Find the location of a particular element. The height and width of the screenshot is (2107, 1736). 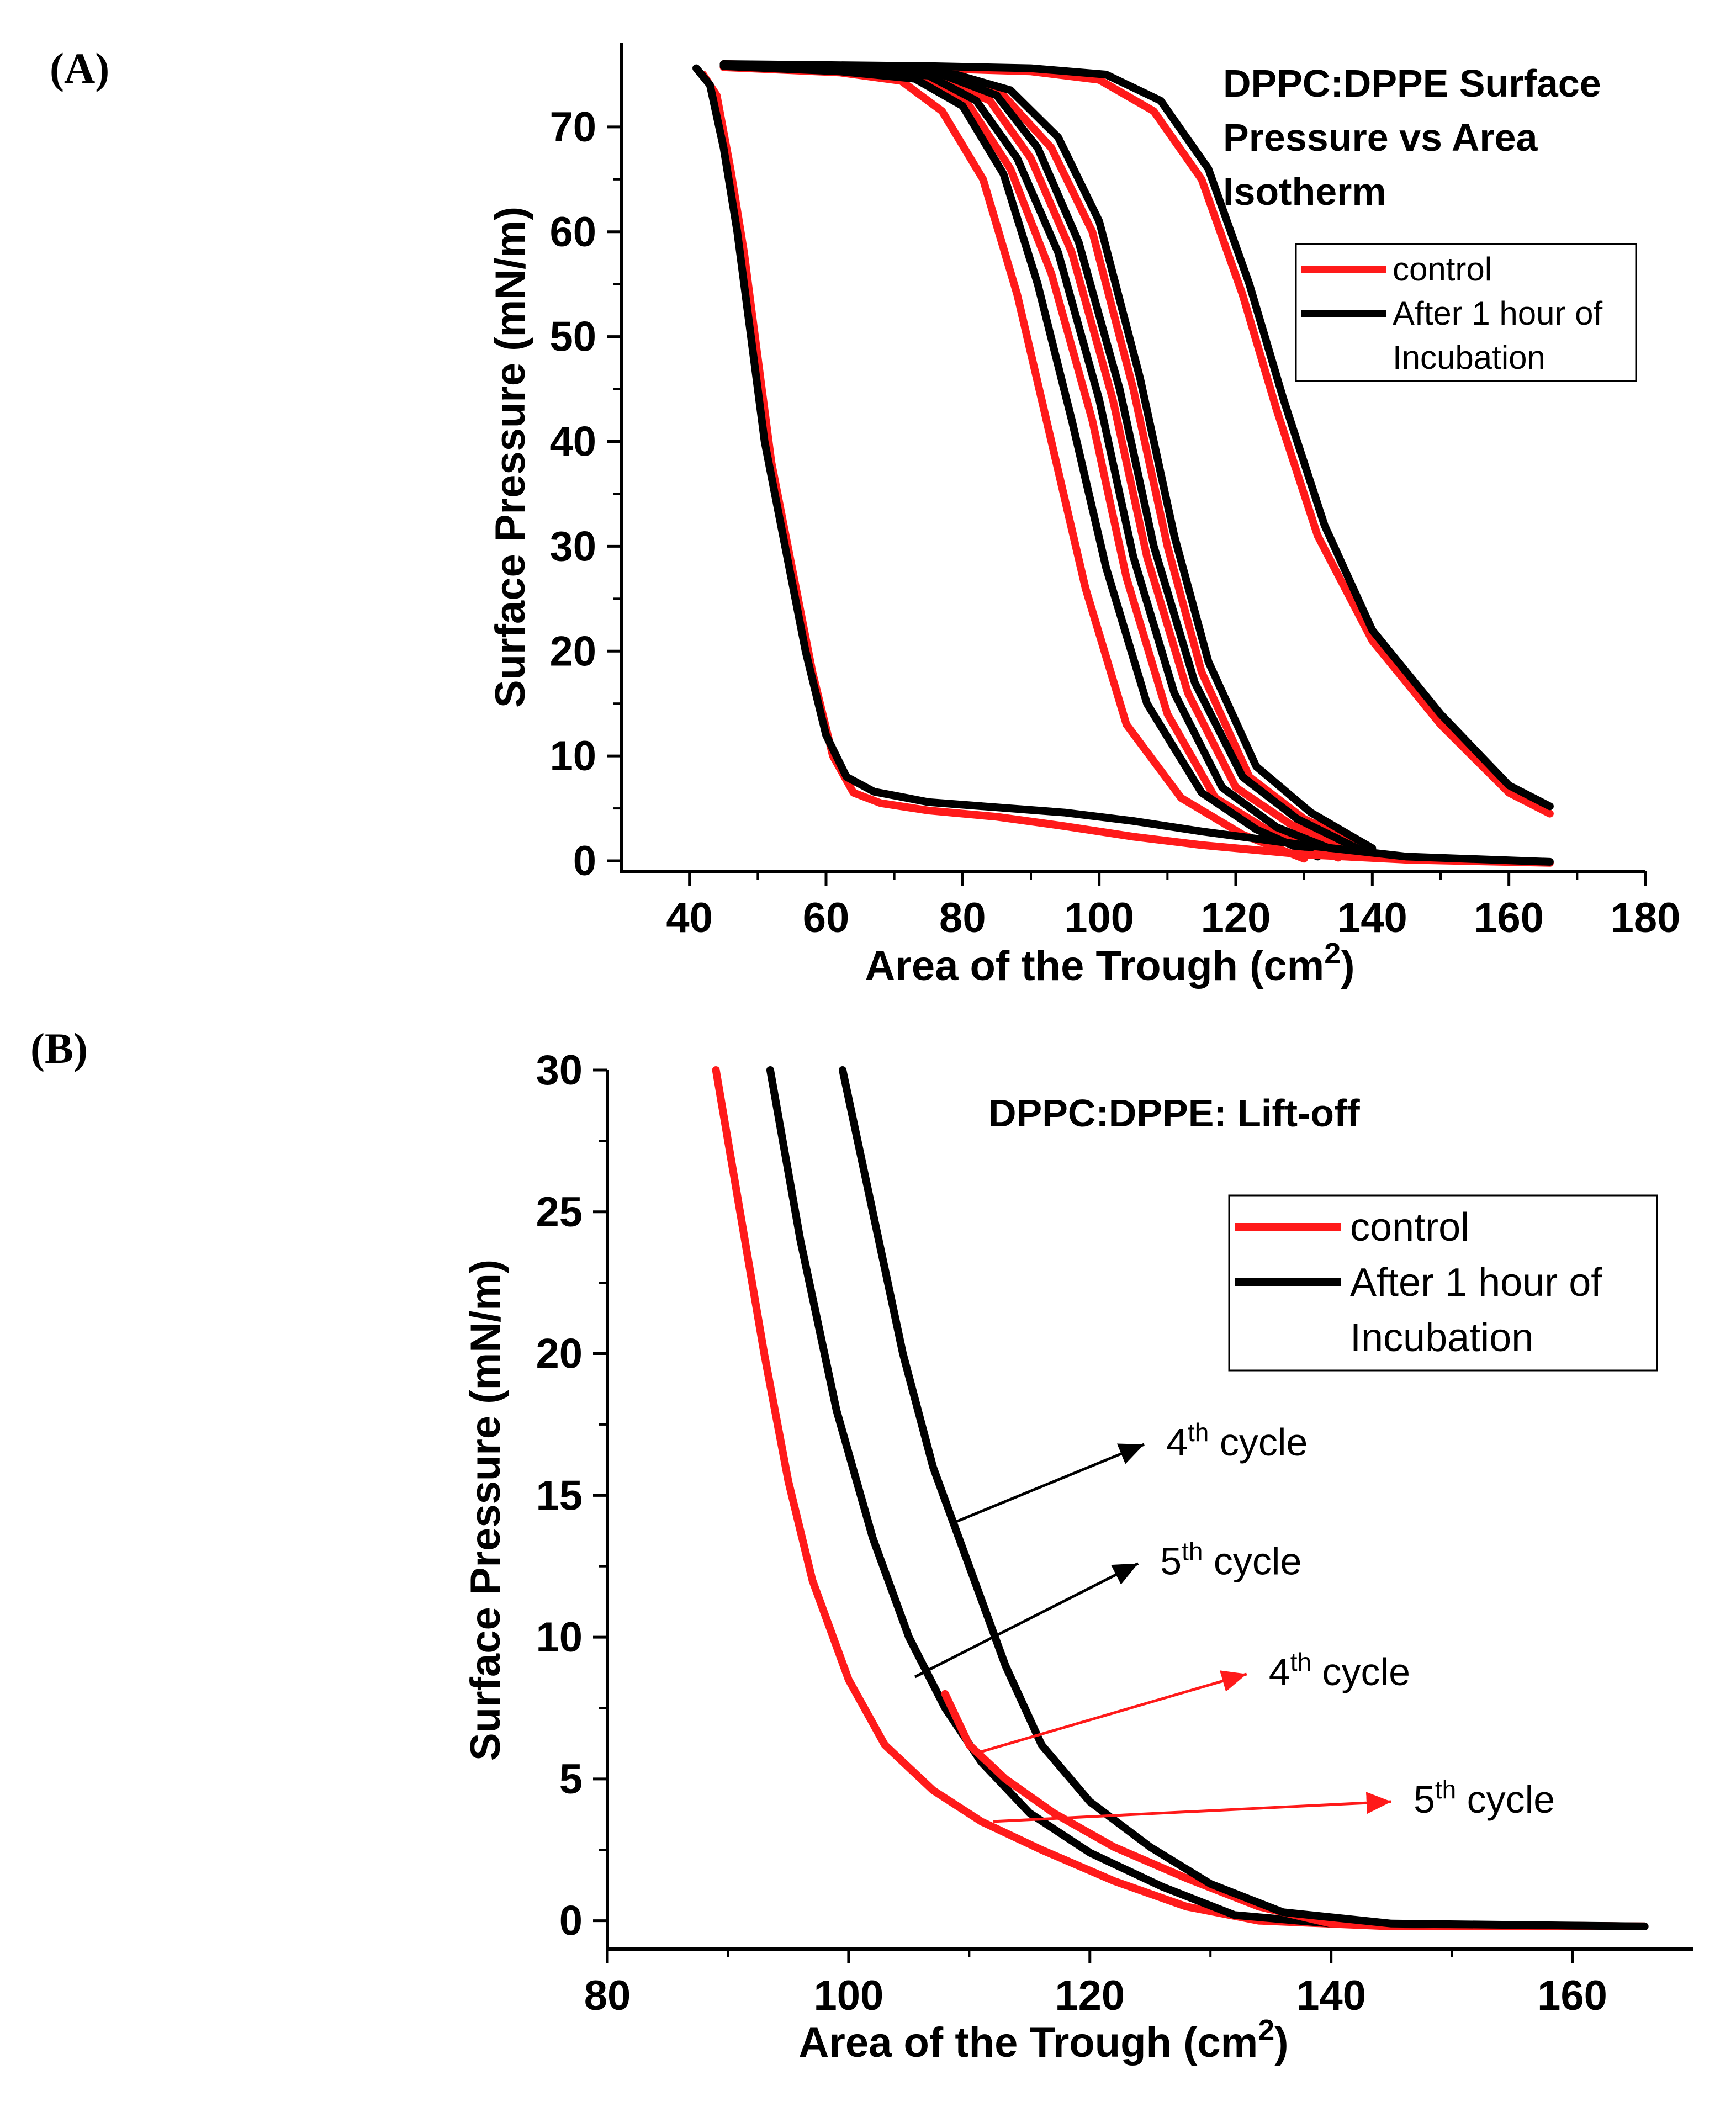

panel-b-xlabel-end: ) is located at coordinates (1281, 2043).